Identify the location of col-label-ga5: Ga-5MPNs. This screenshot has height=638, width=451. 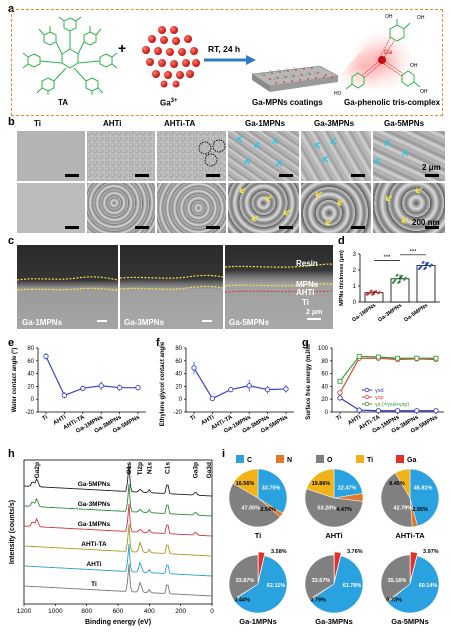
(404, 123).